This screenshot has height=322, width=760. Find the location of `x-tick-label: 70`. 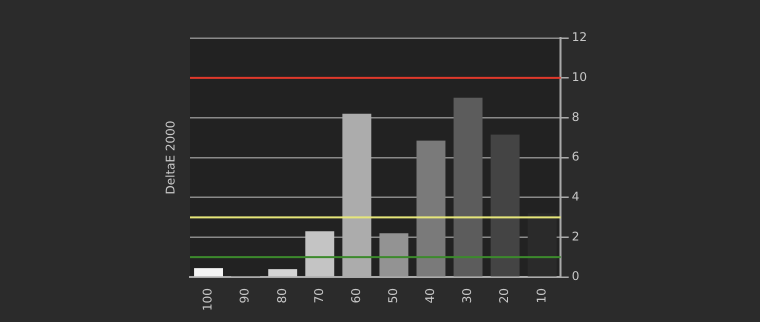

x-tick-label: 70 is located at coordinates (319, 296).